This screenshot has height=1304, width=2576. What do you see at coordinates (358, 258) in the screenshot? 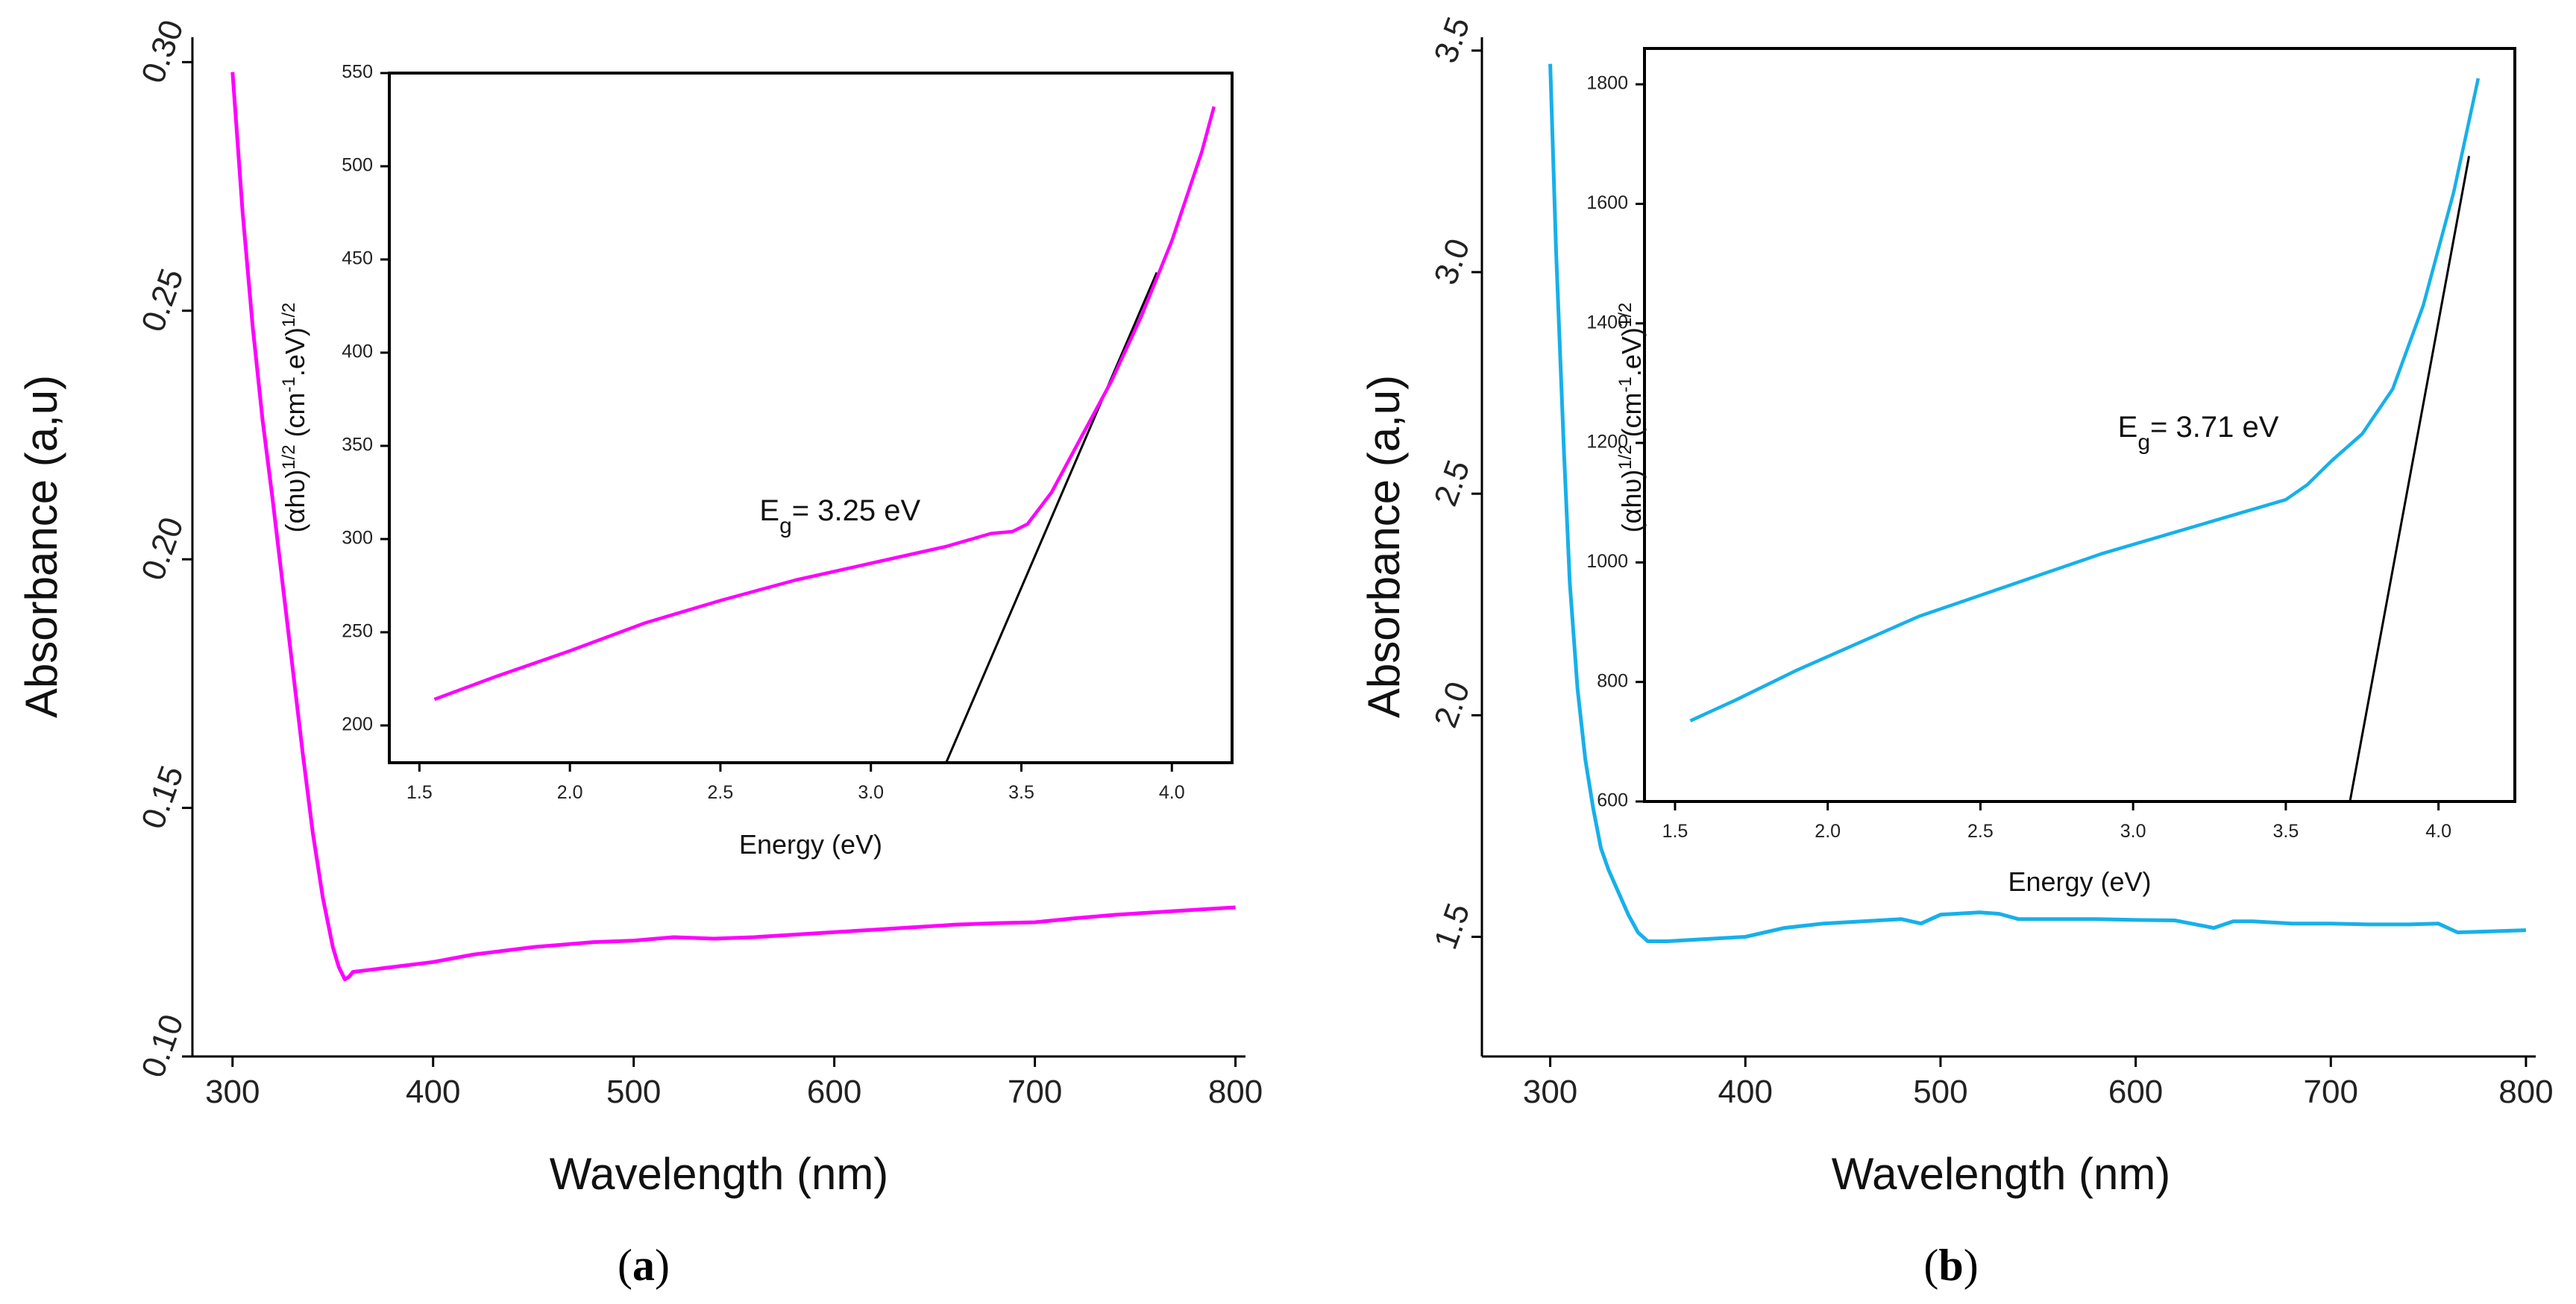
I see `inset-y-tick-label: 450` at bounding box center [358, 258].